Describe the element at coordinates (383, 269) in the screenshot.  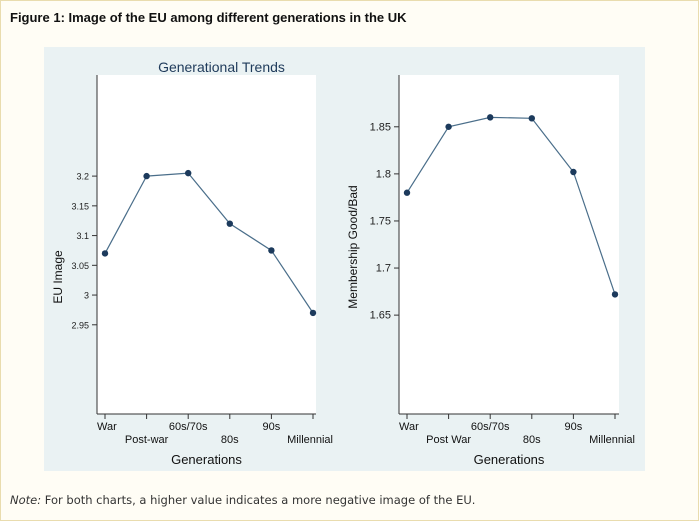
I see `chart-2-ytick-label: 1.7` at that location.